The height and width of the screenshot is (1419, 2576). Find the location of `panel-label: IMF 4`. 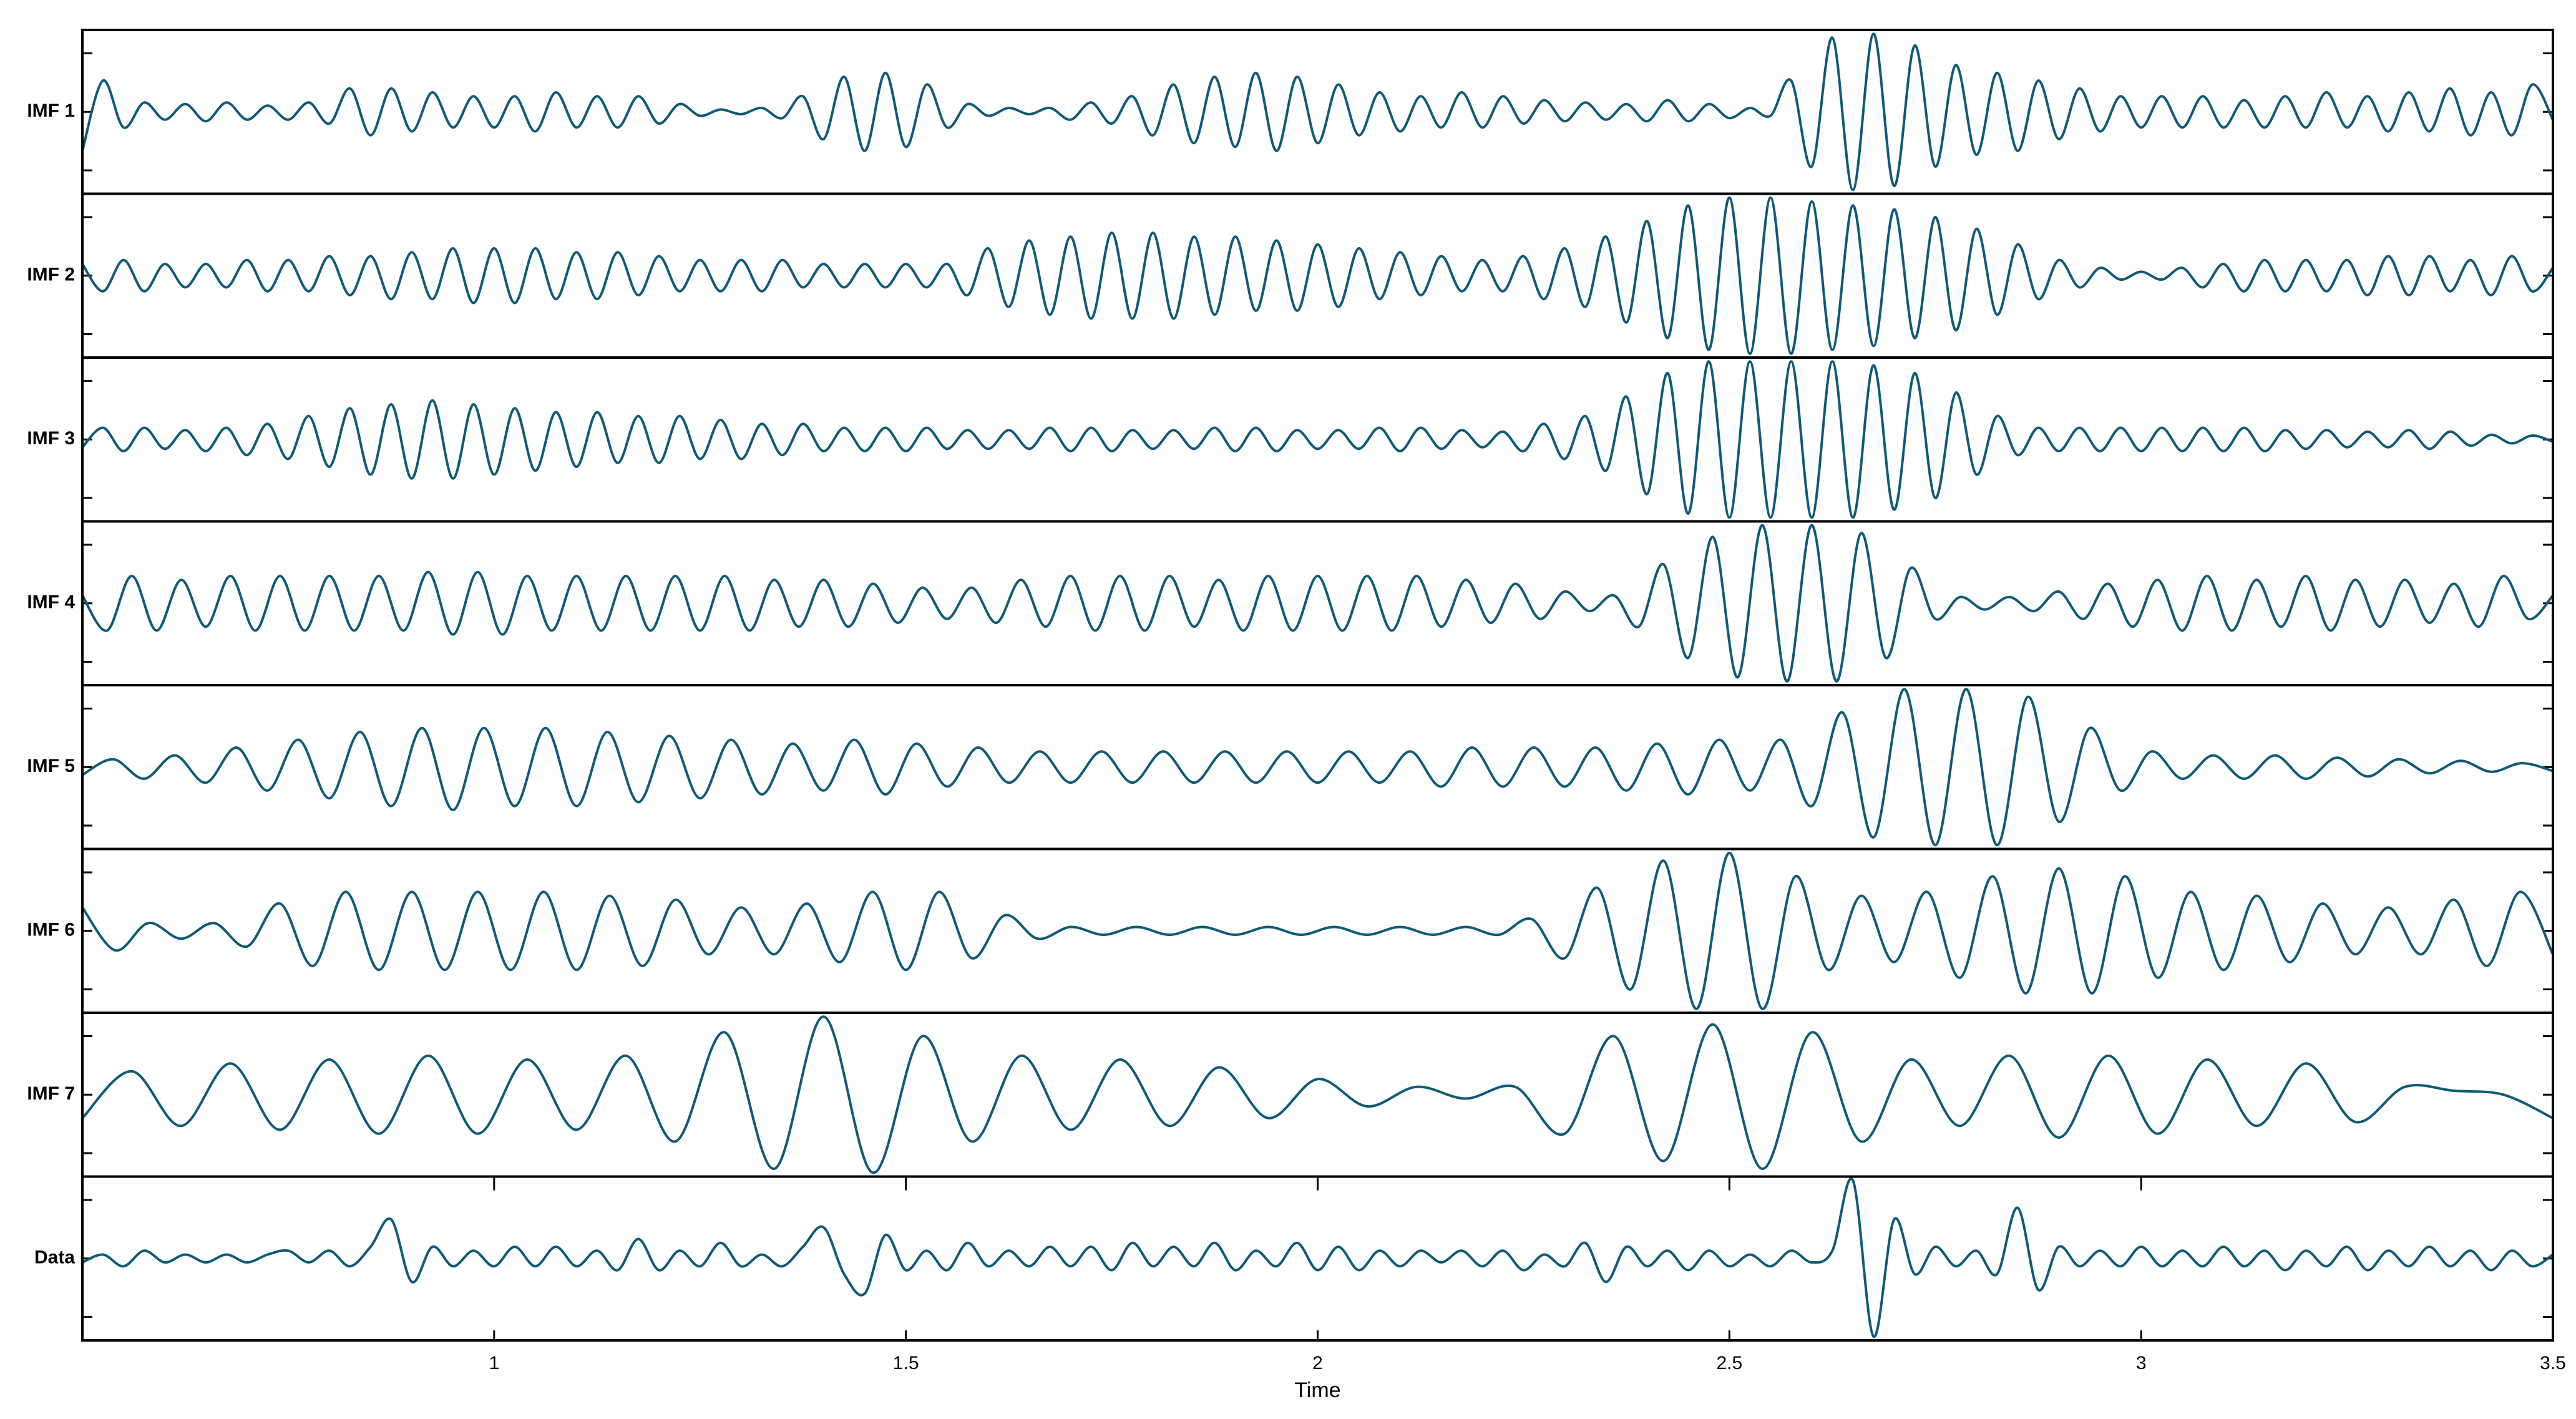

panel-label: IMF 4 is located at coordinates (51, 602).